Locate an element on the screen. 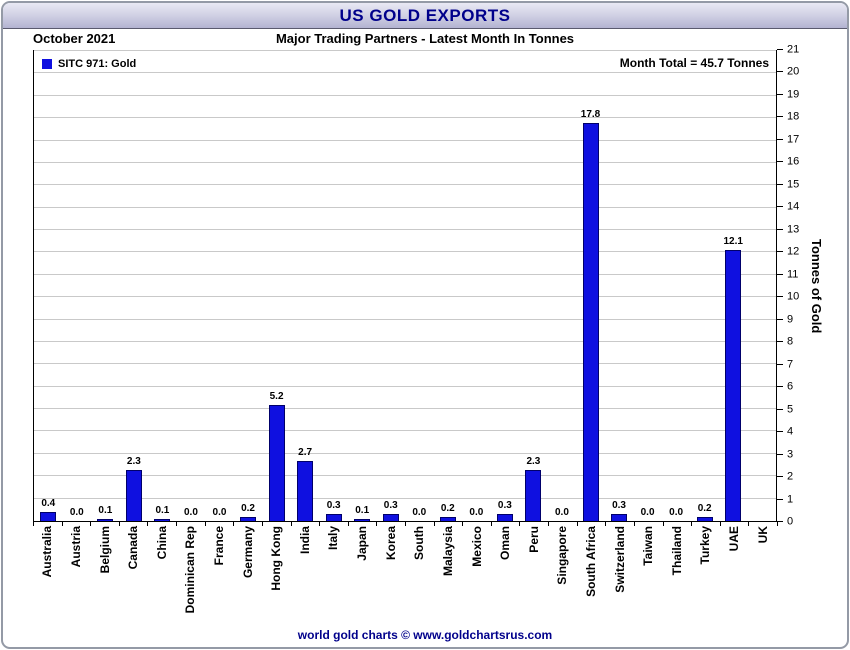 The image size is (850, 650). x-axis-label-text: South is located at coordinates (419, 543).